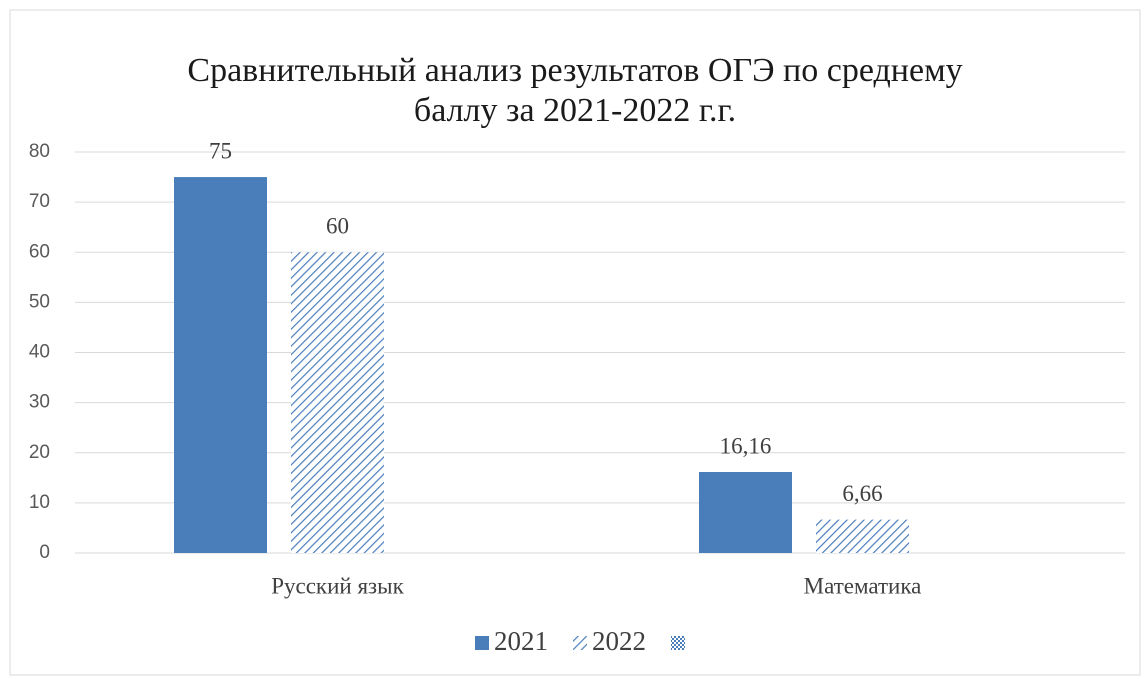 The height and width of the screenshot is (679, 1148). What do you see at coordinates (39, 201) in the screenshot?
I see `y-tick-label: 70` at bounding box center [39, 201].